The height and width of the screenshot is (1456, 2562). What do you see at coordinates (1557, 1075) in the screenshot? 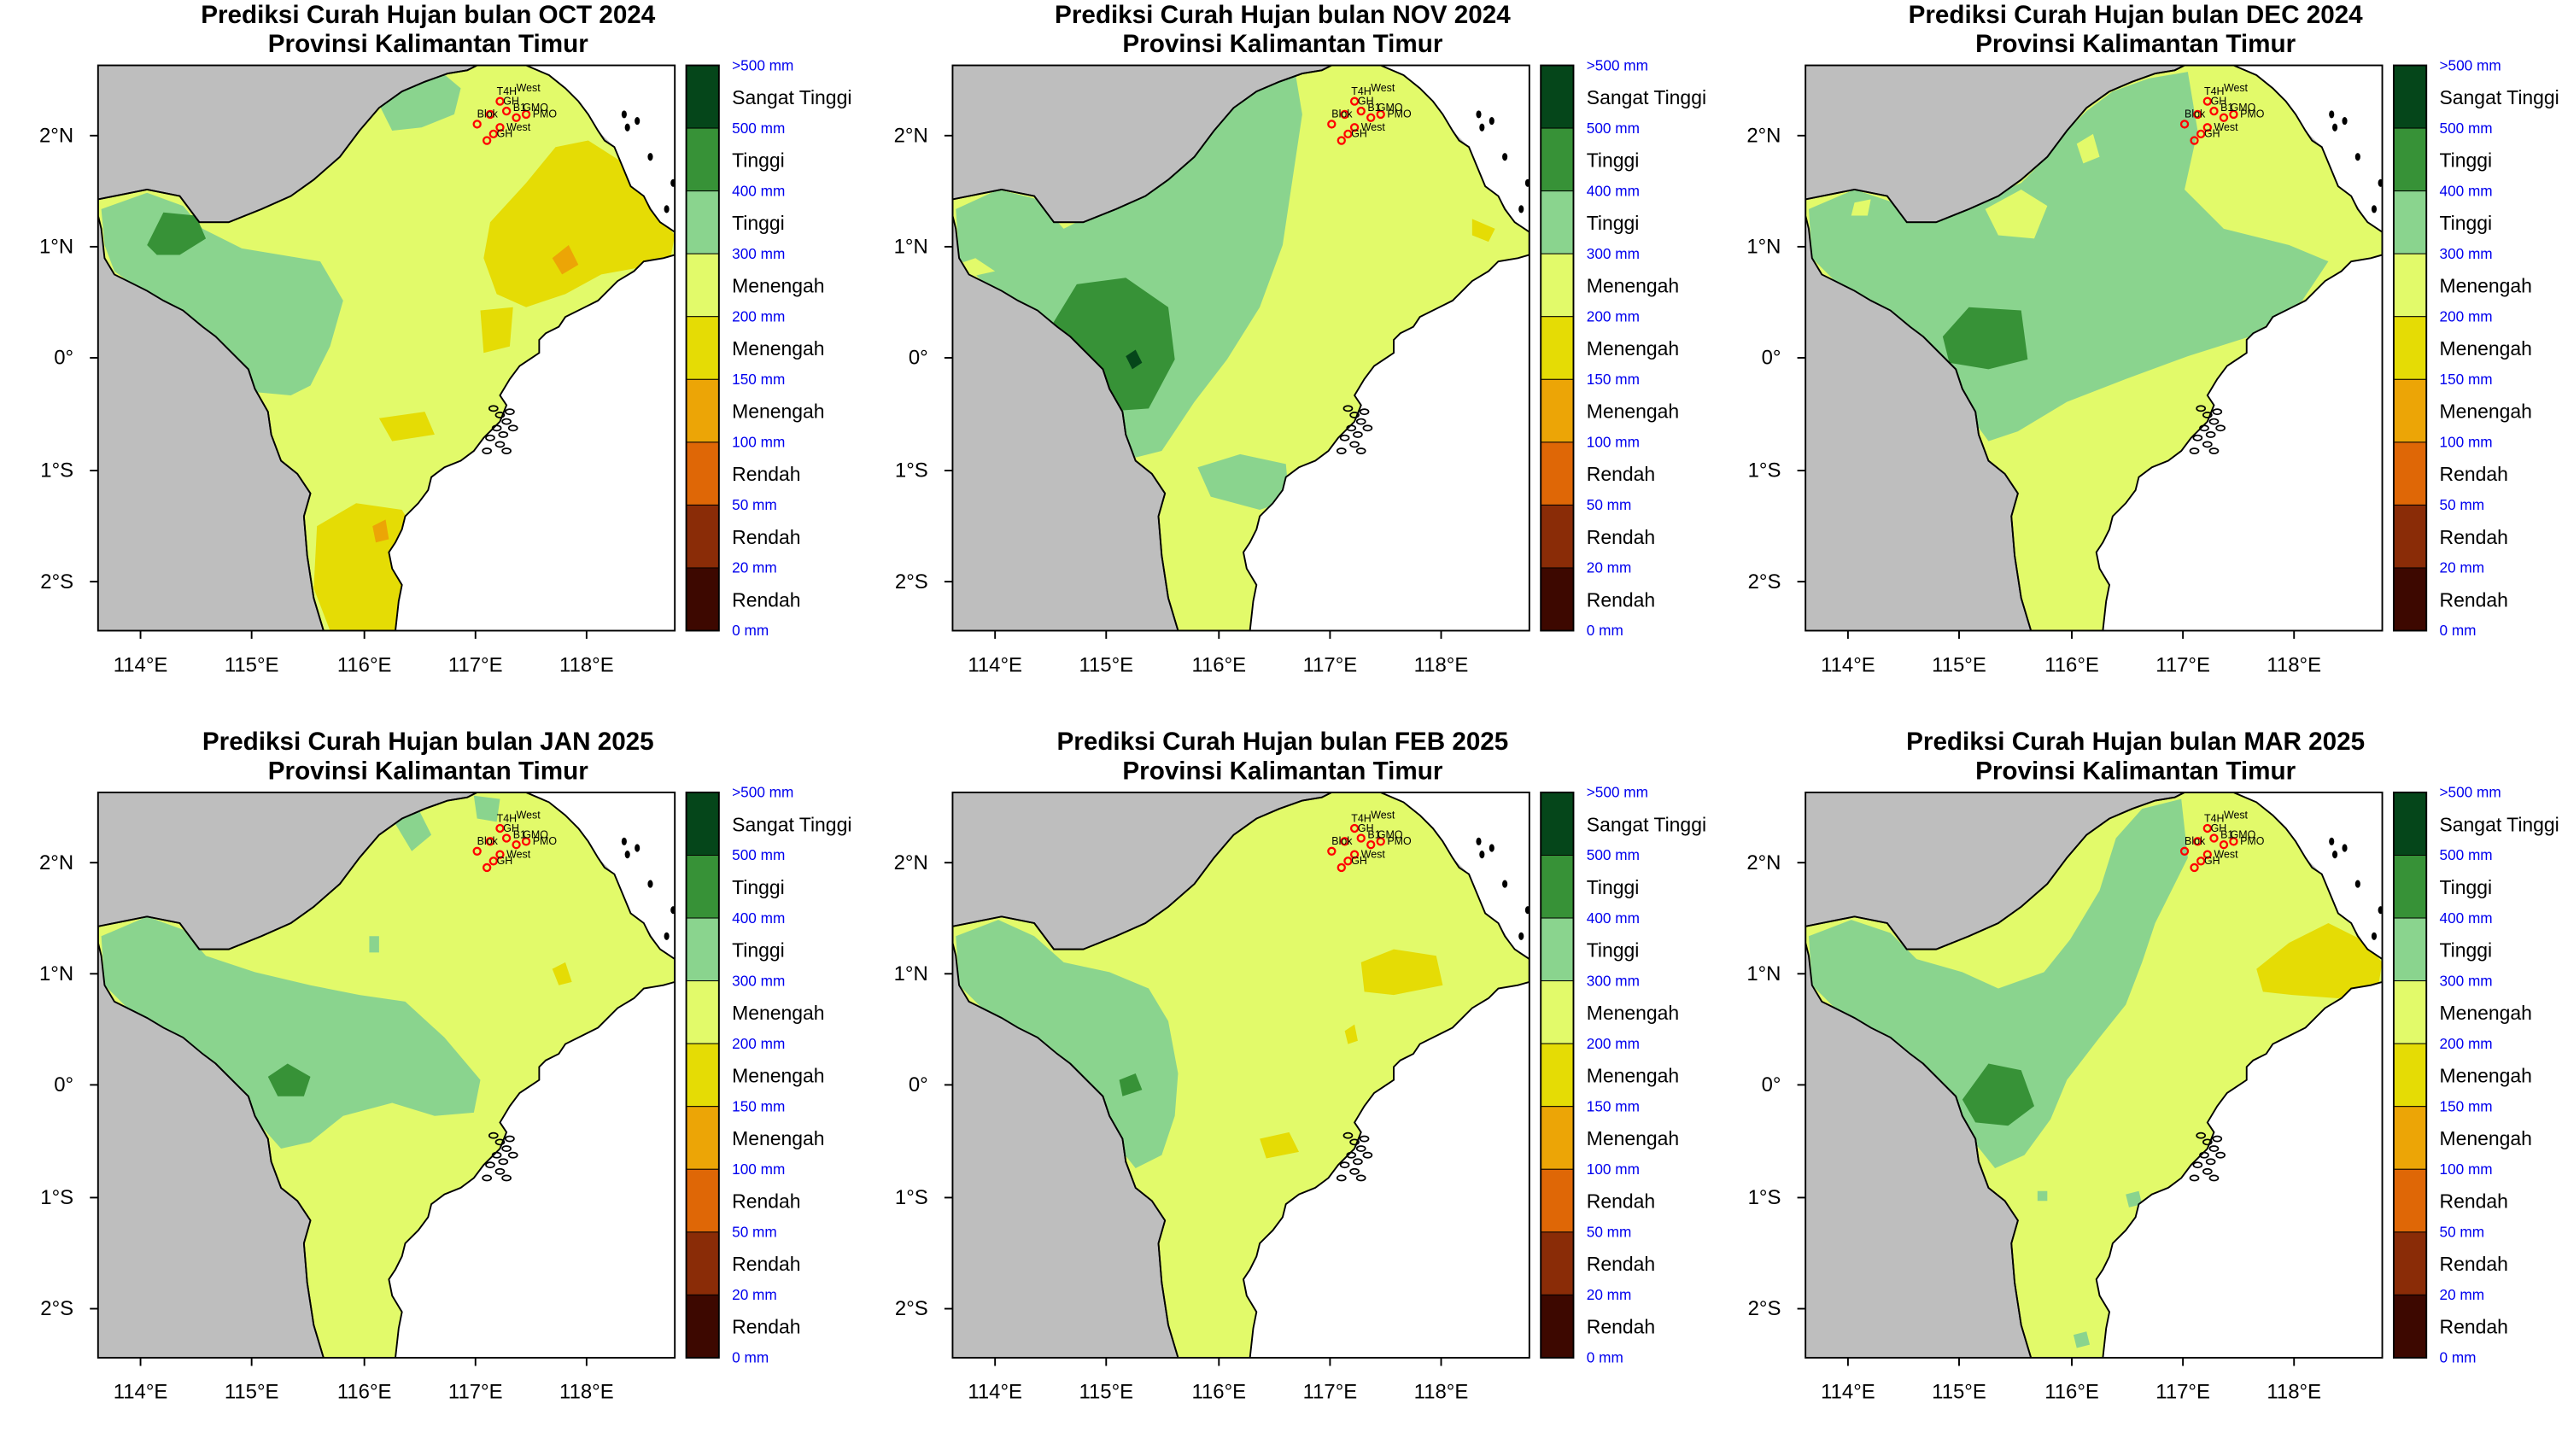
I see `legend-frame` at bounding box center [1557, 1075].